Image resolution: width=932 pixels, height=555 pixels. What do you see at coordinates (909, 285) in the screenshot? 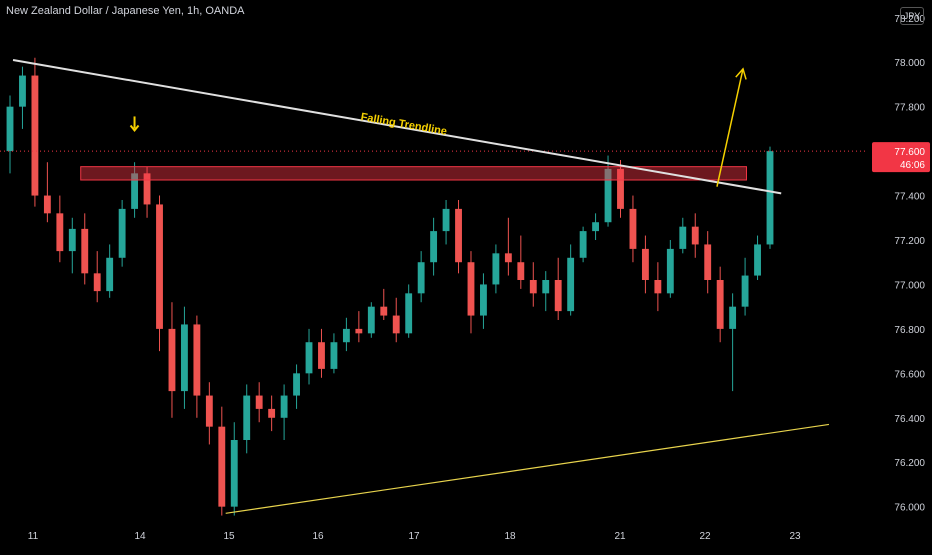
I see `price-tick-label: 77.000` at bounding box center [909, 285].